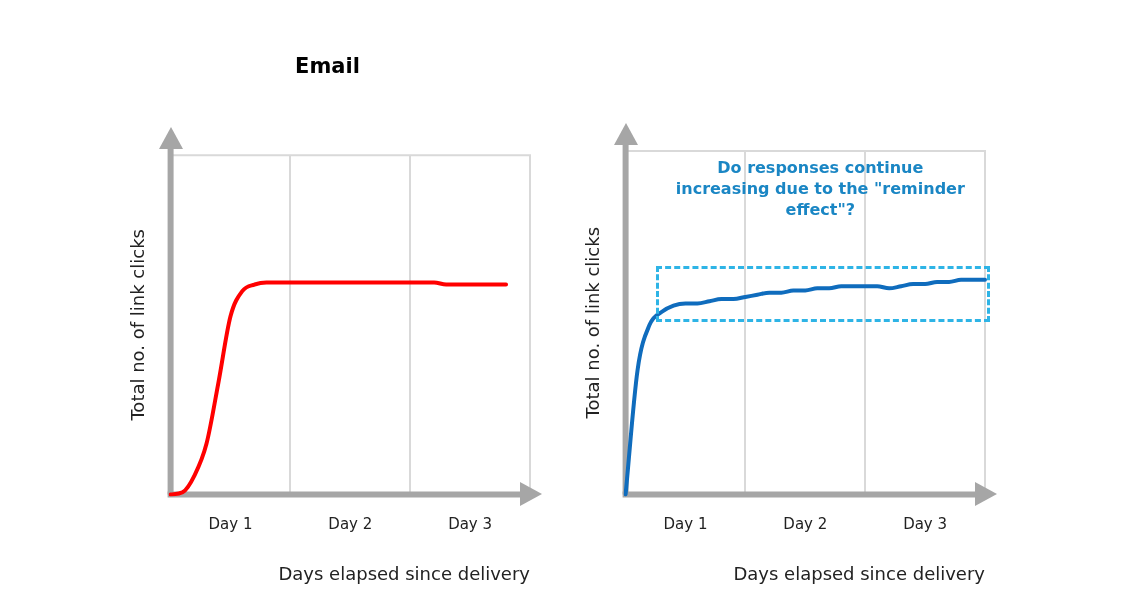  Describe the element at coordinates (820, 188) in the screenshot. I see `text: Do responses continue increasing due to the "reminder effect"?` at that location.